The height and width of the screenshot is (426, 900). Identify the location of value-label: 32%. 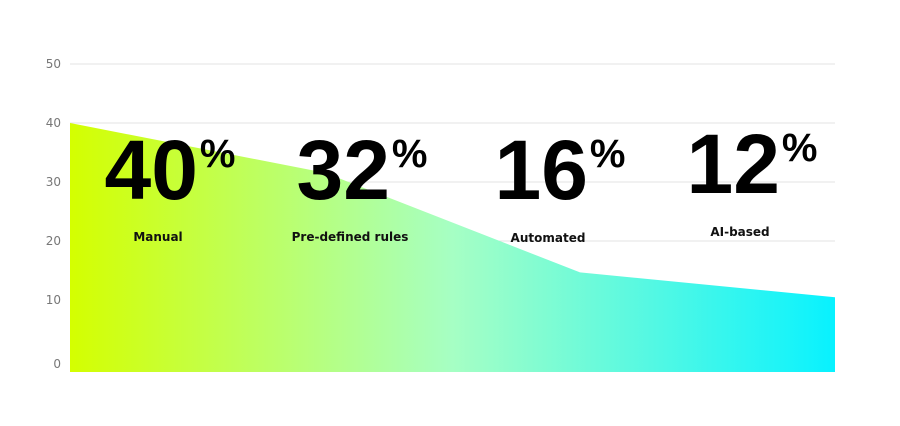
(361, 170).